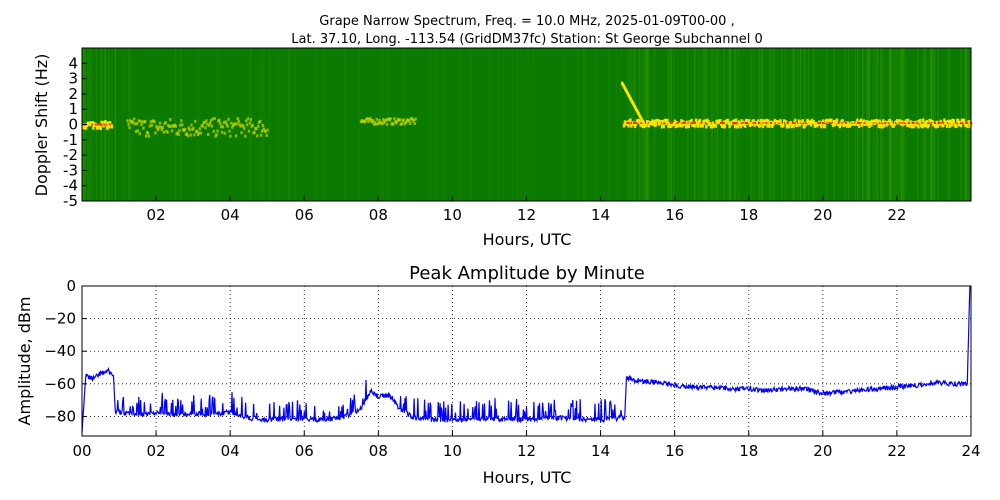 This screenshot has height=500, width=1000. I want to click on spectrum-x-tick-label: 14, so click(600, 215).